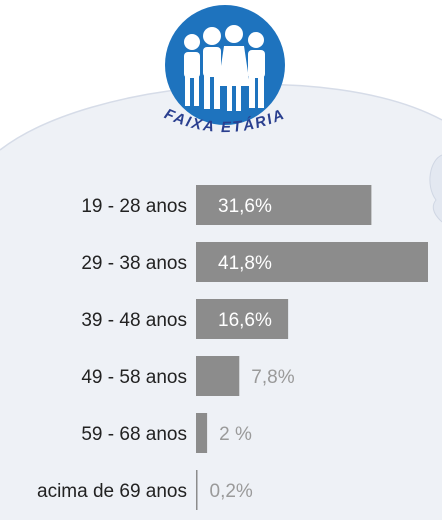 This screenshot has width=442, height=520. What do you see at coordinates (245, 263) in the screenshot?
I see `value-label-1: 41,8%` at bounding box center [245, 263].